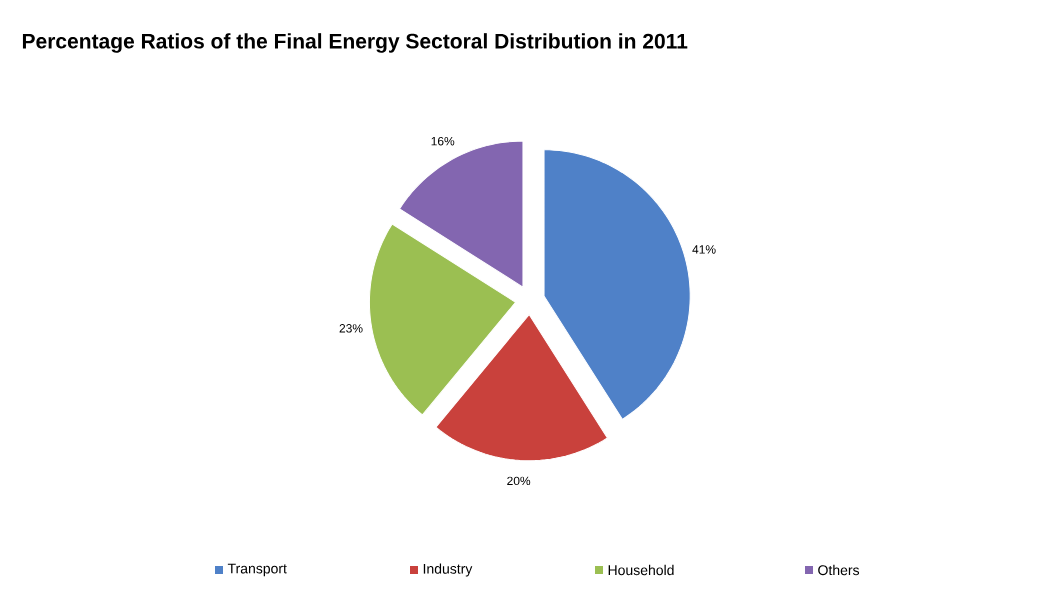  I want to click on legend-label: Transport, so click(257, 570).